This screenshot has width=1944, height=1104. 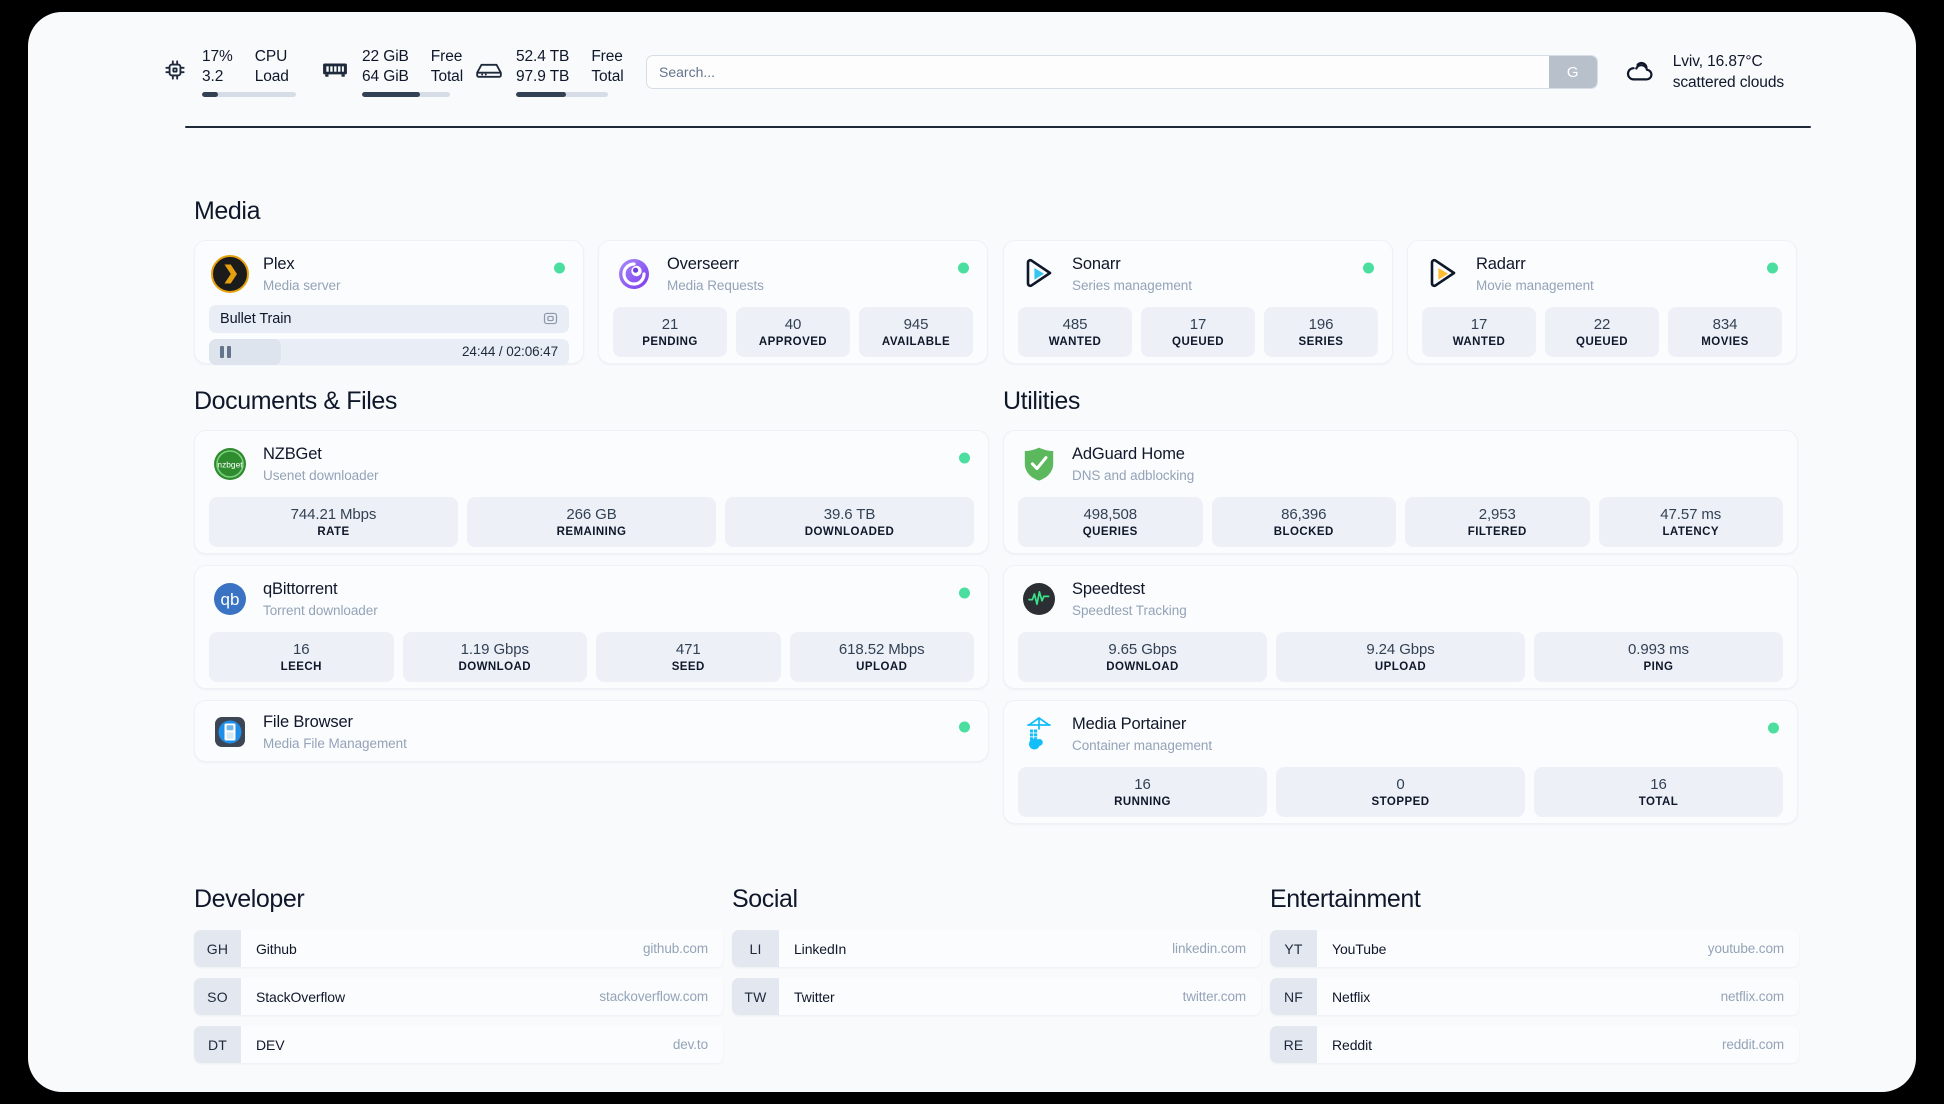 I want to click on card-subtitle: Speedtest Tracking, so click(x=1129, y=611).